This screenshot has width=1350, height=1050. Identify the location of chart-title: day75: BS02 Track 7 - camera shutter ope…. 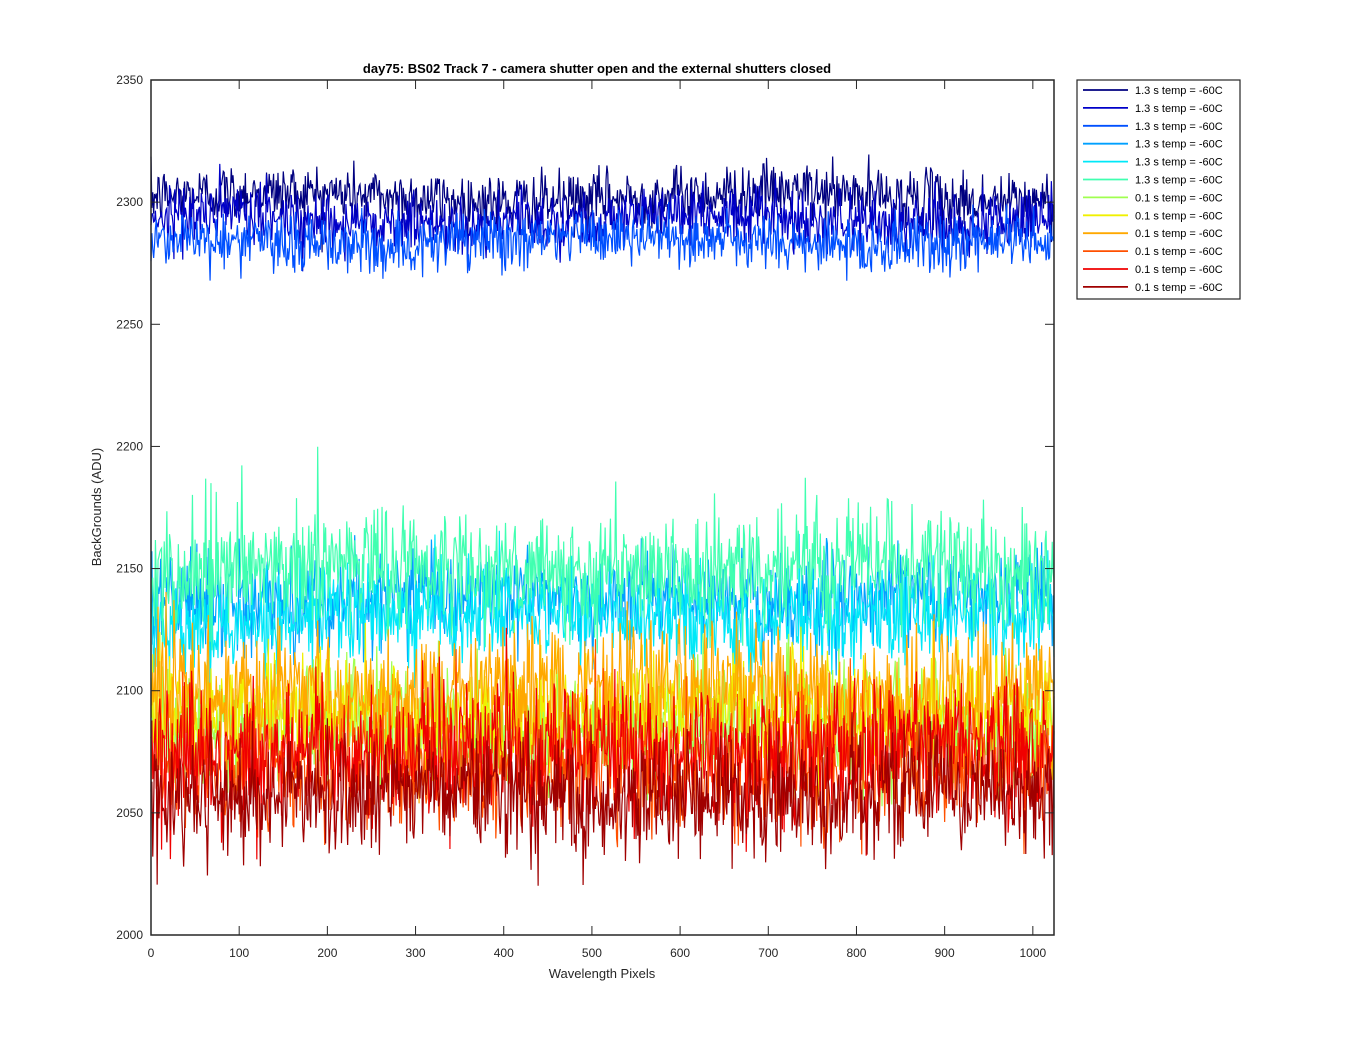
(597, 68).